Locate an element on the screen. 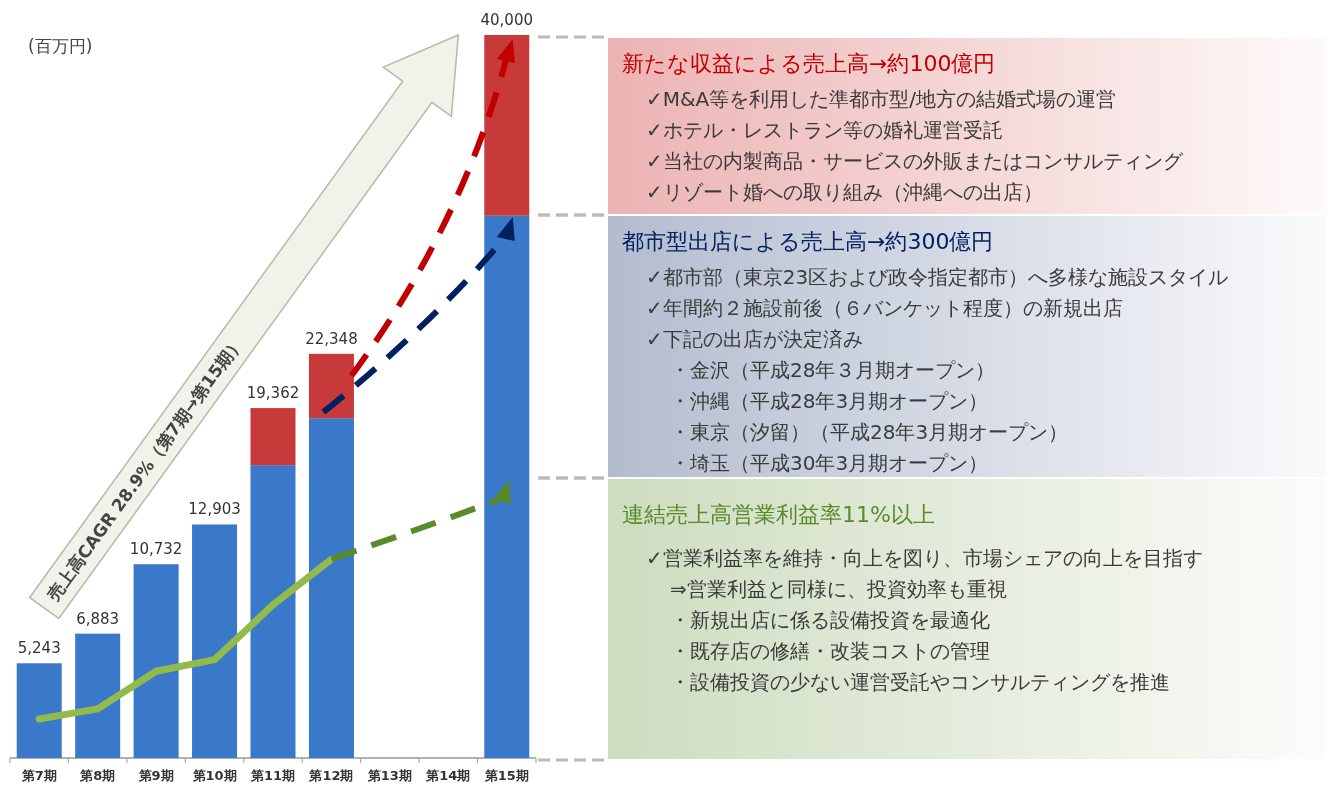 The height and width of the screenshot is (786, 1328). x-tick-label: 第15期 is located at coordinates (506, 775).